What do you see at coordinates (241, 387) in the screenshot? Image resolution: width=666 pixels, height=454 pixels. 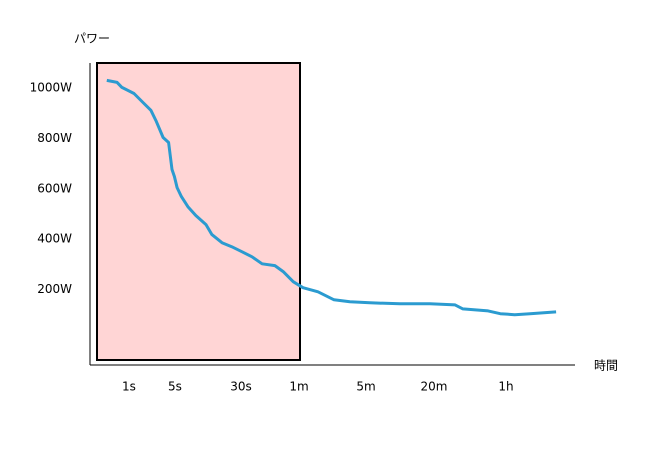 I see `x-tick-label: 30s` at bounding box center [241, 387].